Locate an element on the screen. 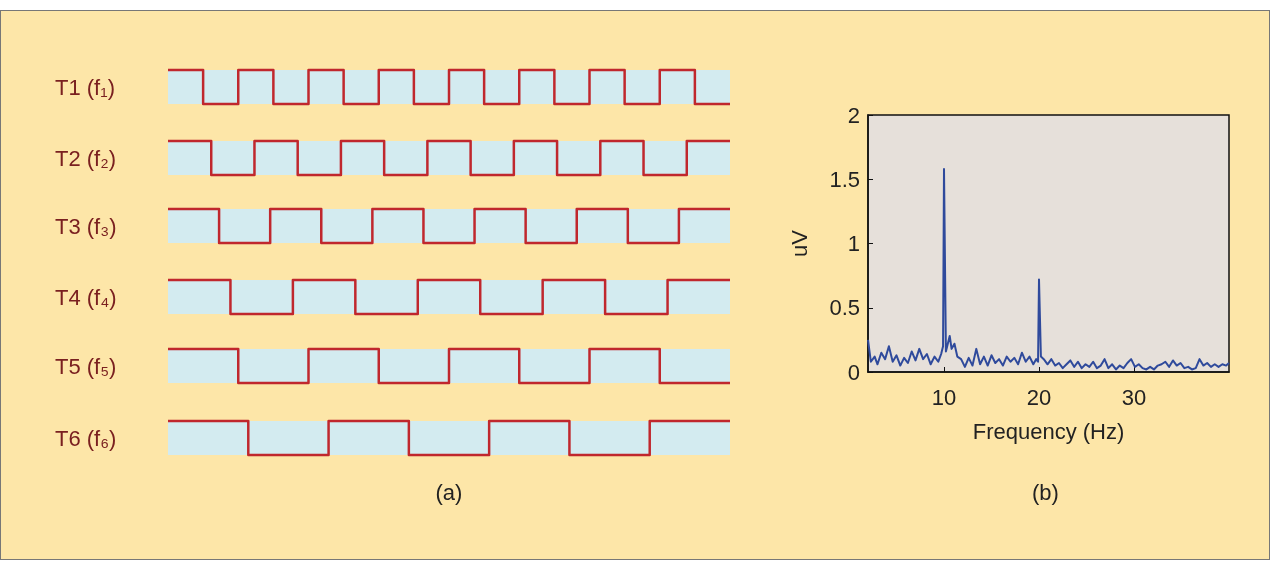  text: (a) is located at coordinates (449, 493).